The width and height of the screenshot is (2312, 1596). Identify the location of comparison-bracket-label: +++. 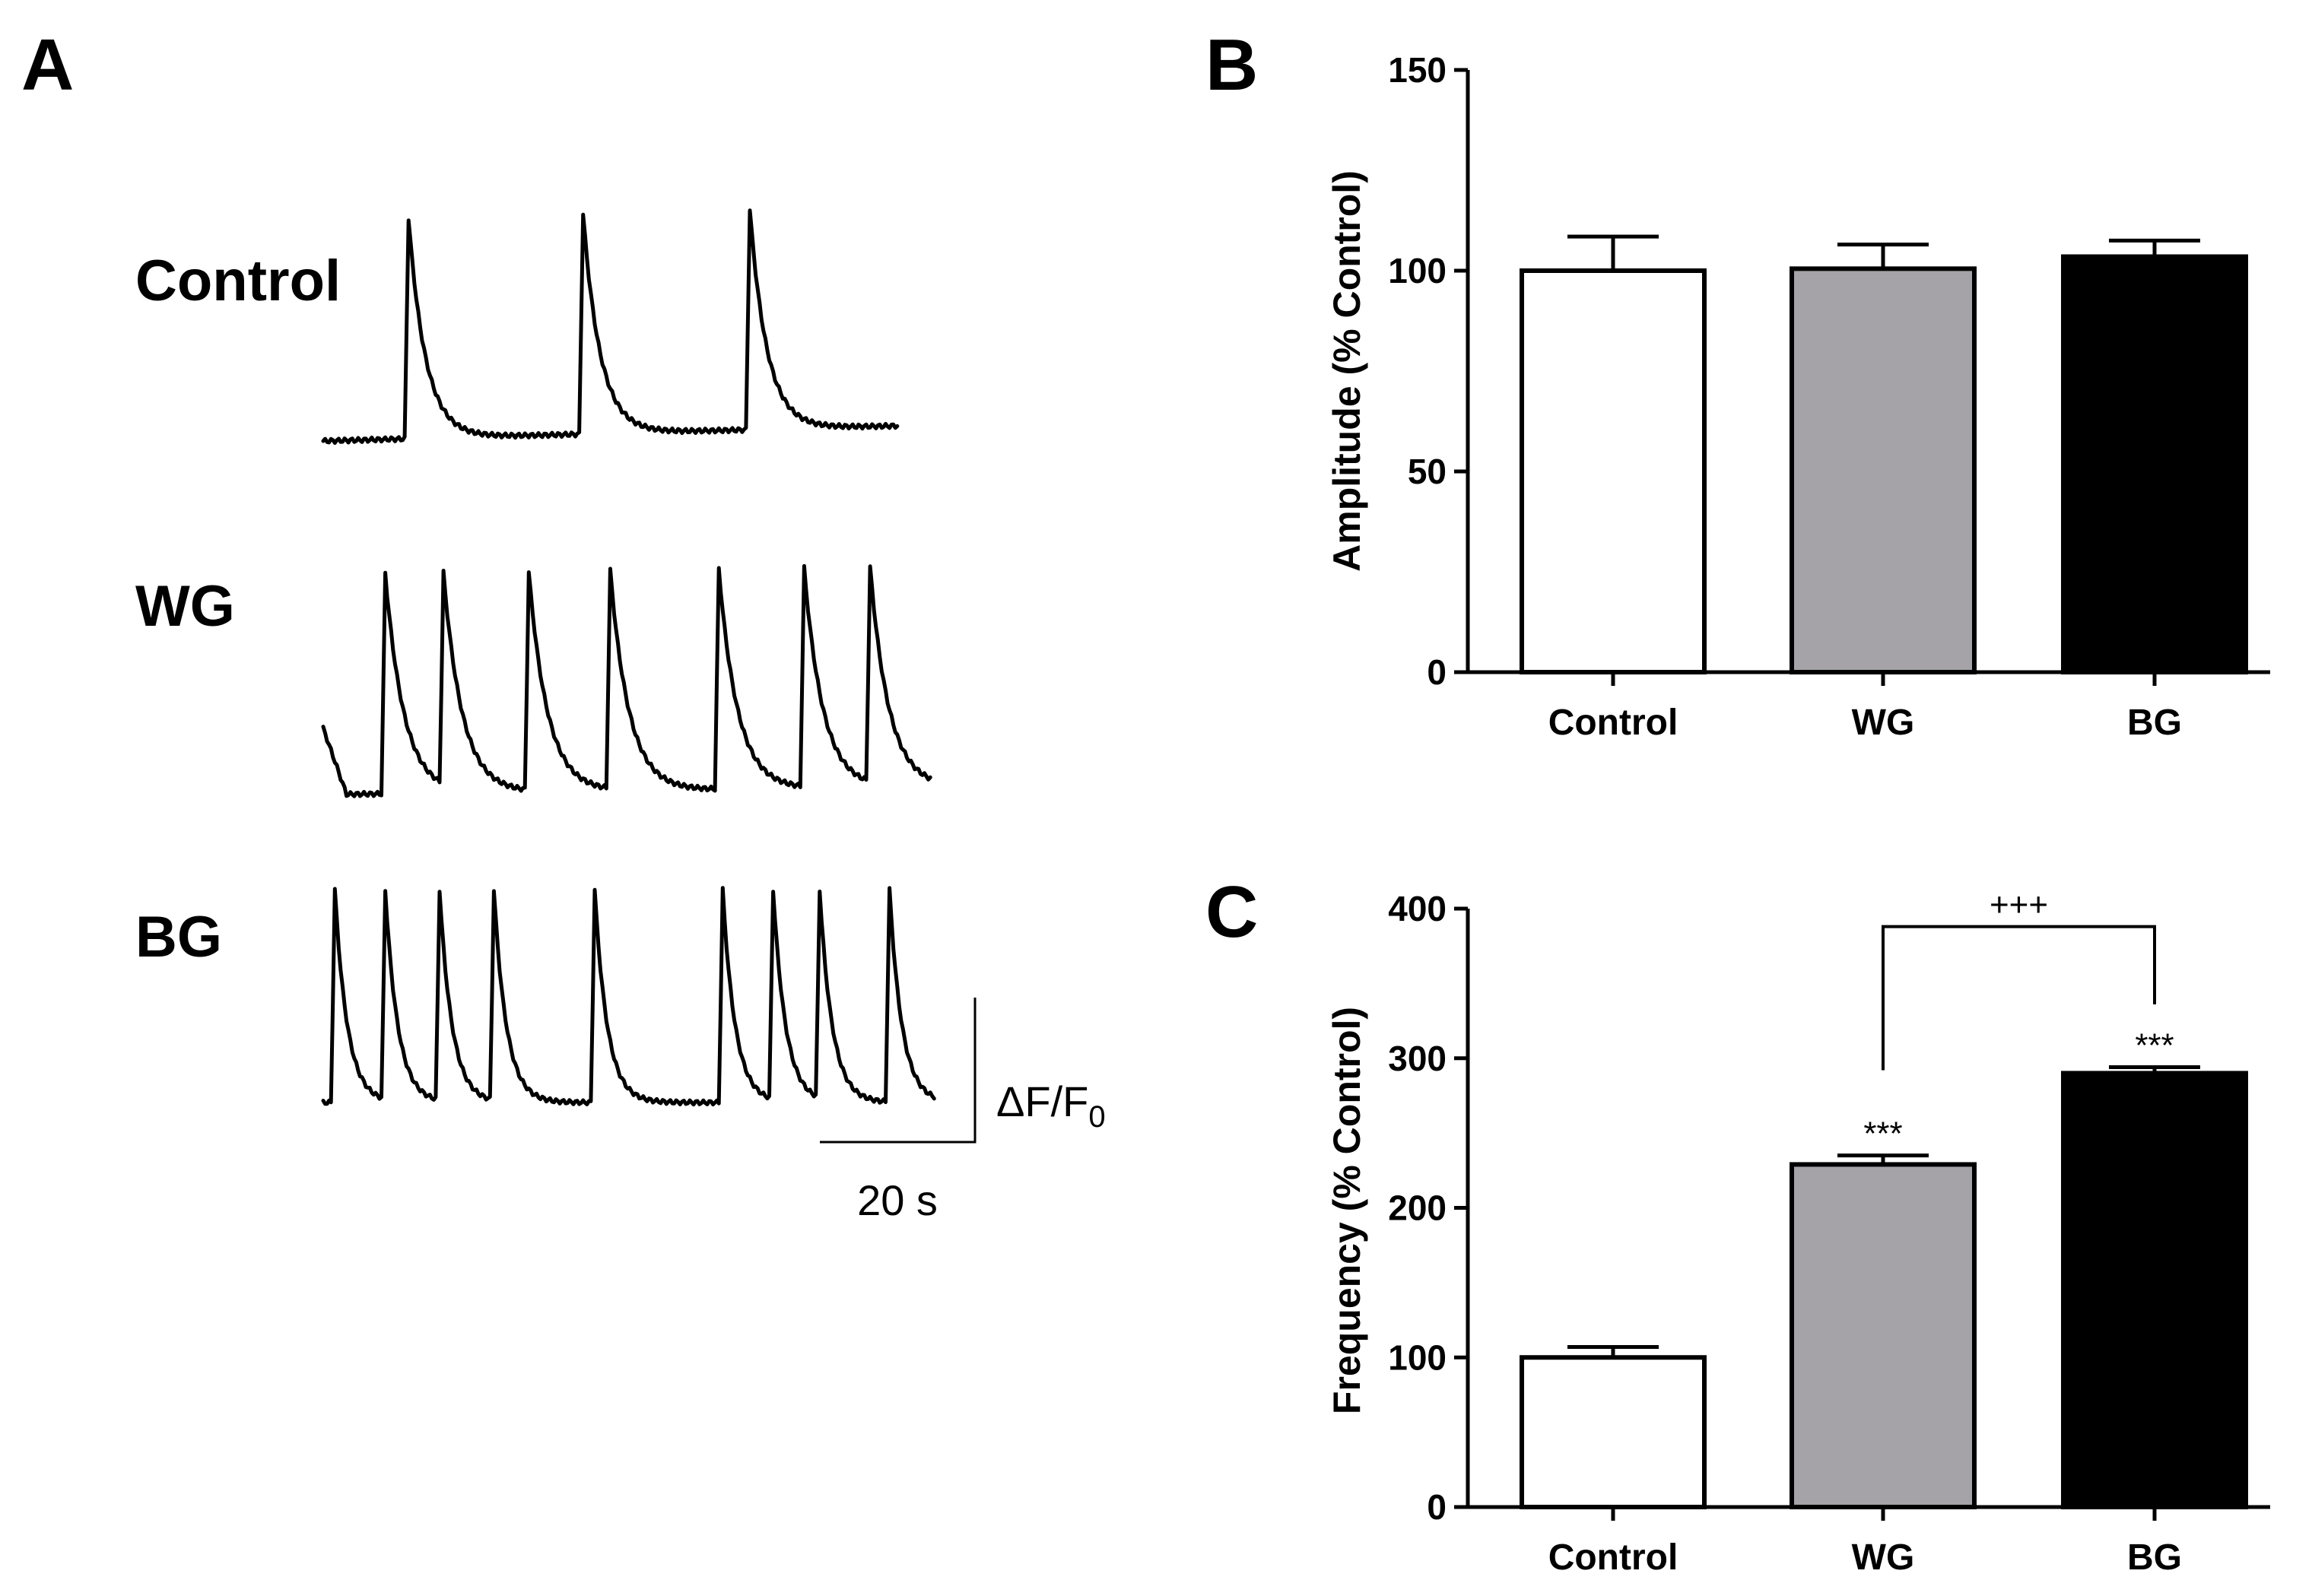
(2019, 906).